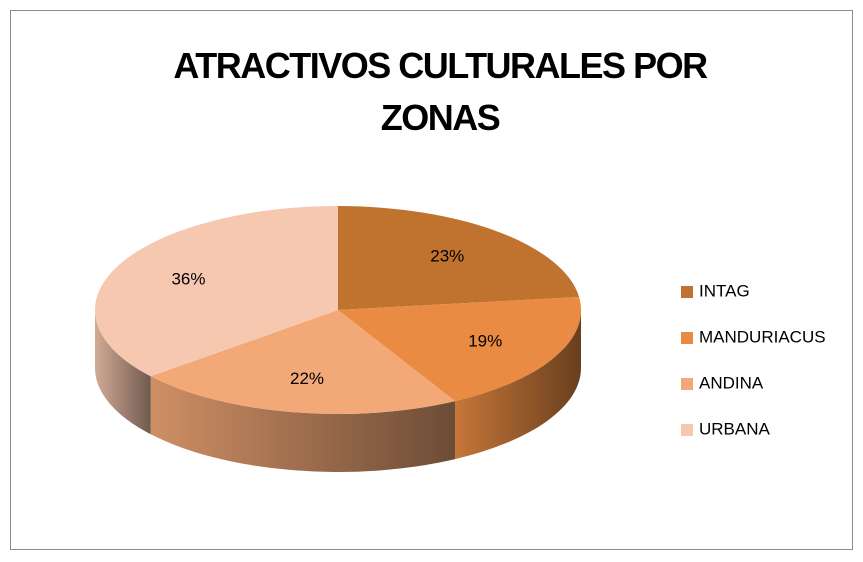  What do you see at coordinates (440, 91) in the screenshot?
I see `chart-title: ATRACTIVOS CULTURALES POR ZONAS` at bounding box center [440, 91].